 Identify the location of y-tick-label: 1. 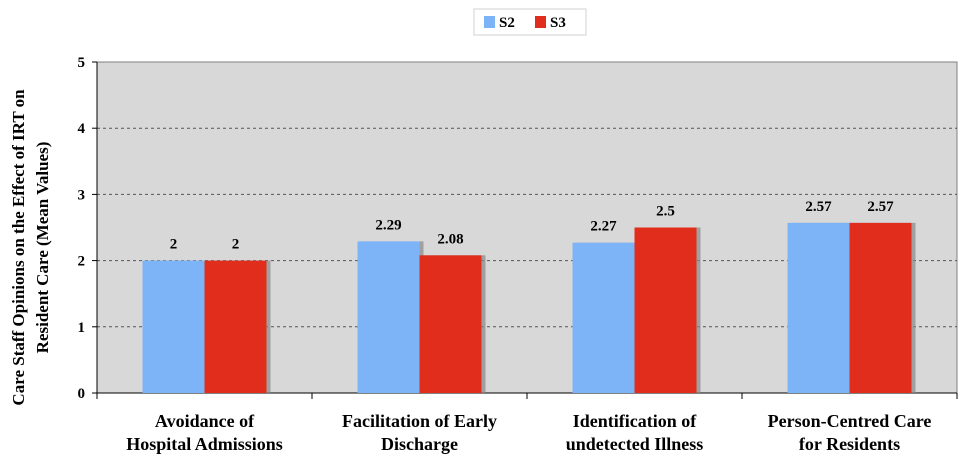
(82, 328).